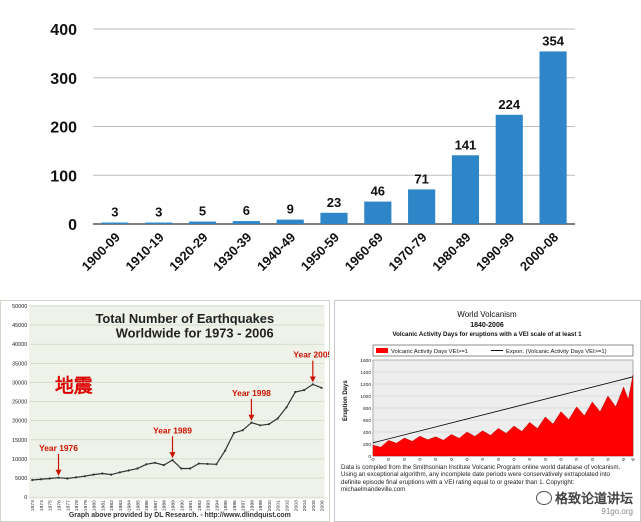 The height and width of the screenshot is (522, 641). I want to click on eq-xtick-label: 2004, so click(305, 505).